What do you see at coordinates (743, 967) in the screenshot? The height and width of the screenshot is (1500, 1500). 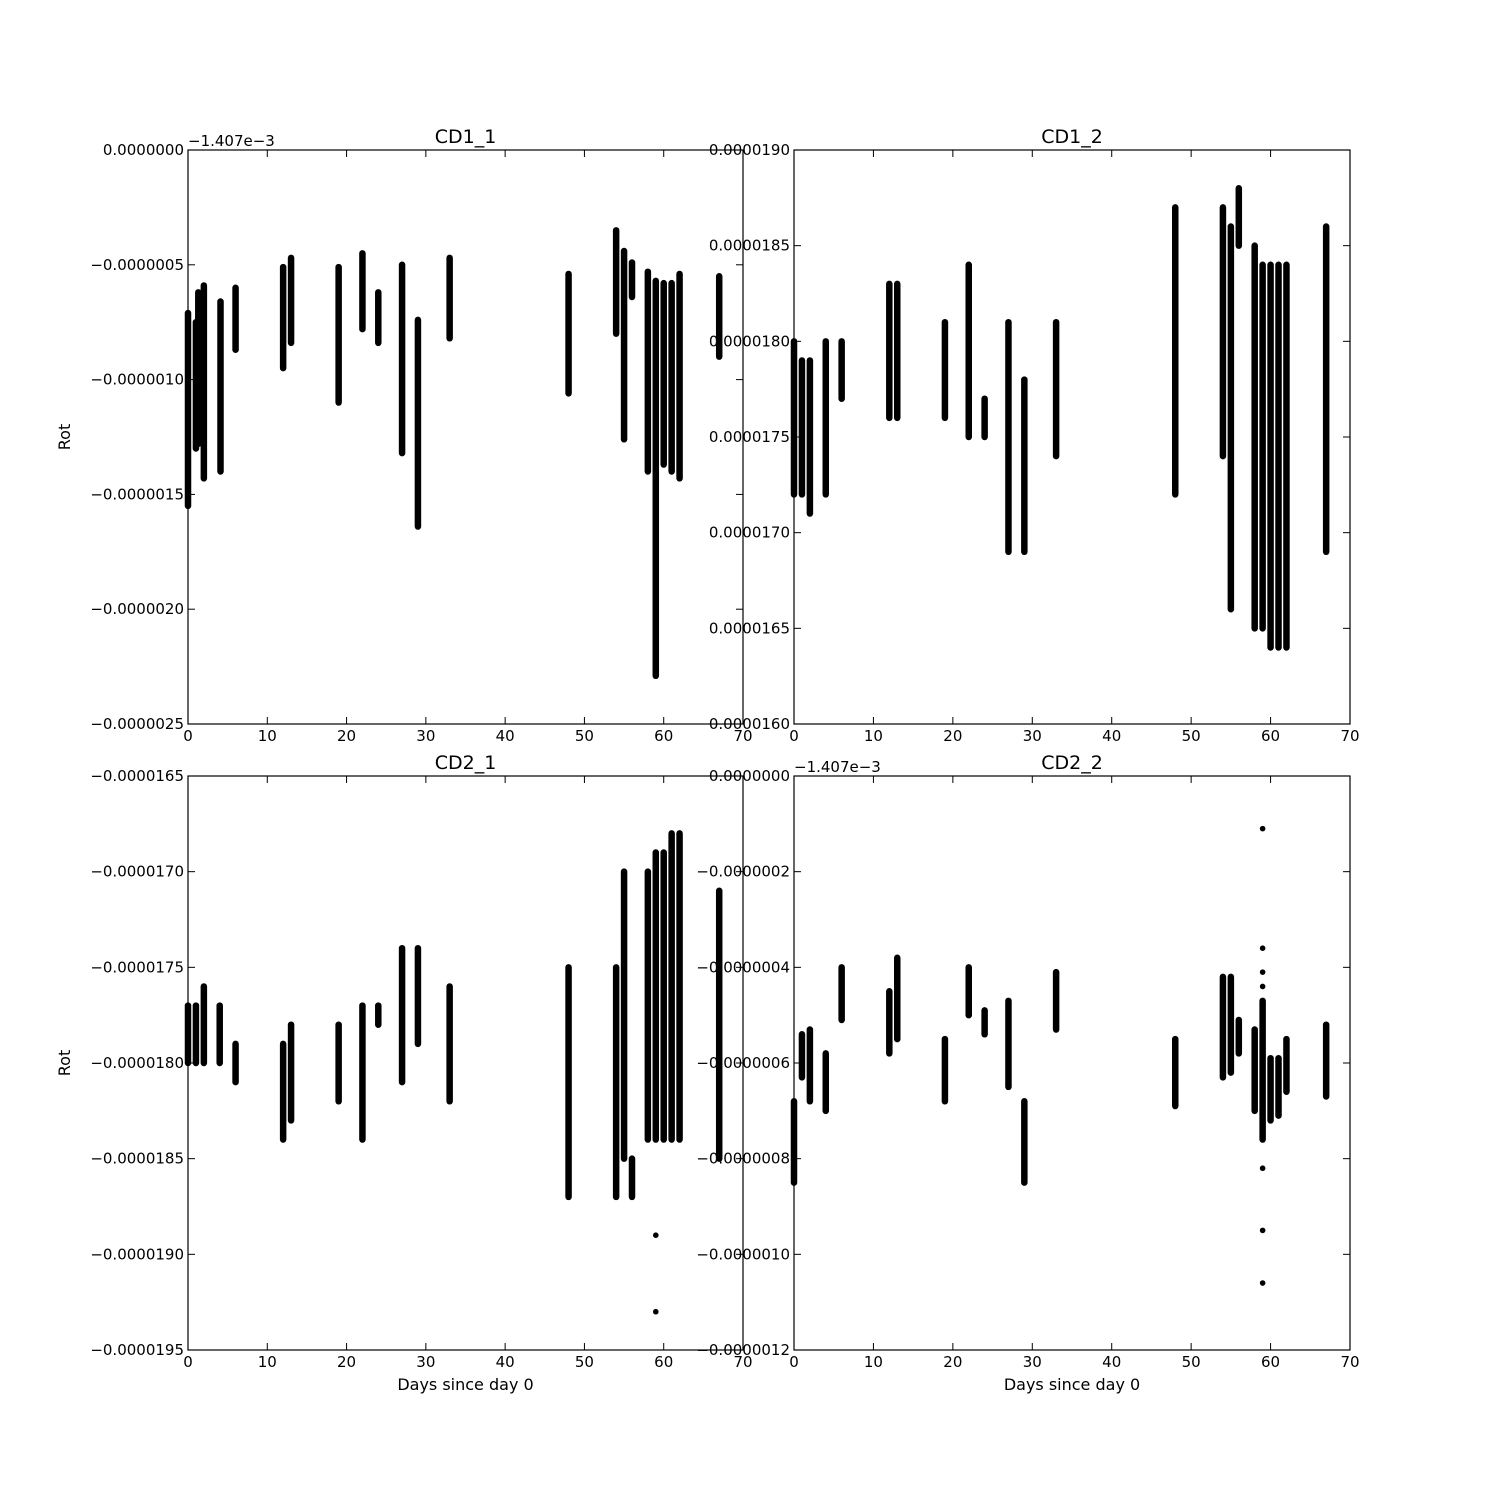 I see `y-tick-label: −0.0000004` at bounding box center [743, 967].